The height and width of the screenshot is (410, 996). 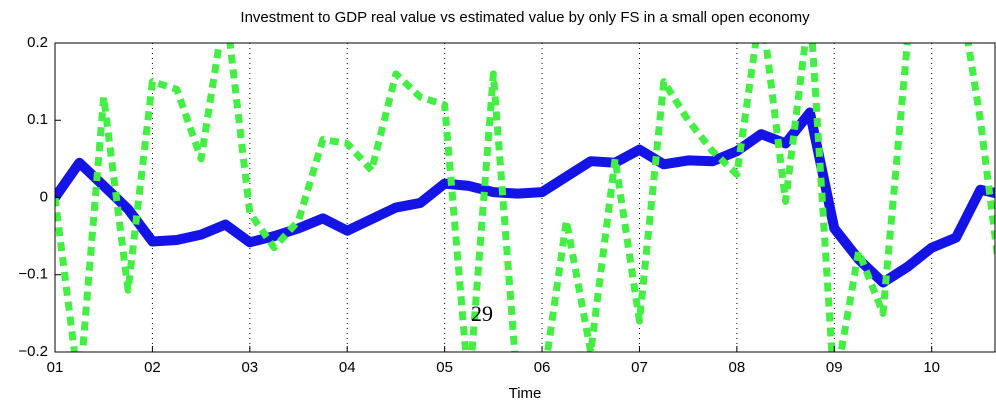 What do you see at coordinates (44, 196) in the screenshot?
I see `y-tick-label: 0` at bounding box center [44, 196].